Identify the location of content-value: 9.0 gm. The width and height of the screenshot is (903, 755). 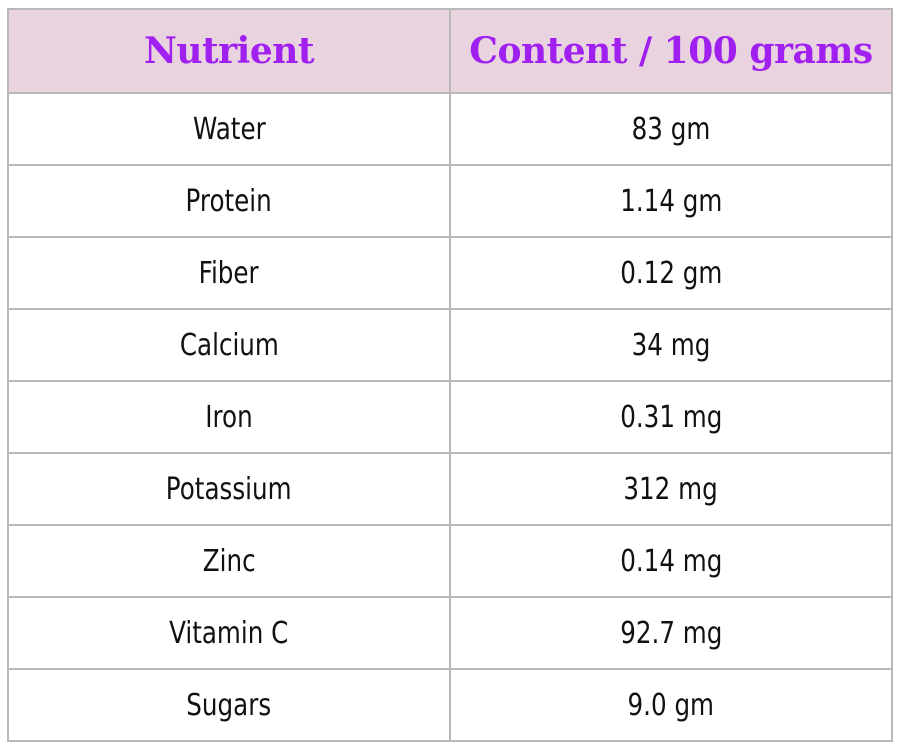
(671, 705).